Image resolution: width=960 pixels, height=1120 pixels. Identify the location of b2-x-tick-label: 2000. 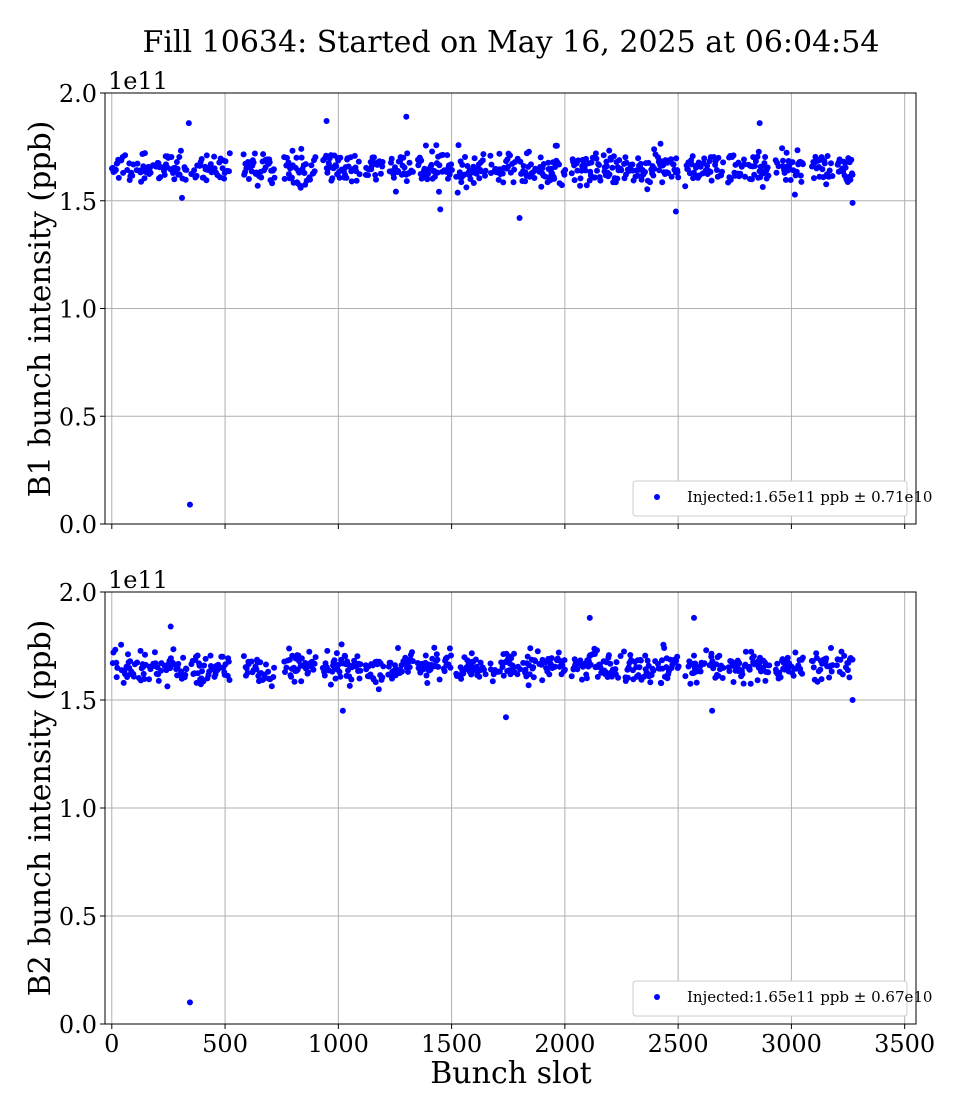
(564, 1044).